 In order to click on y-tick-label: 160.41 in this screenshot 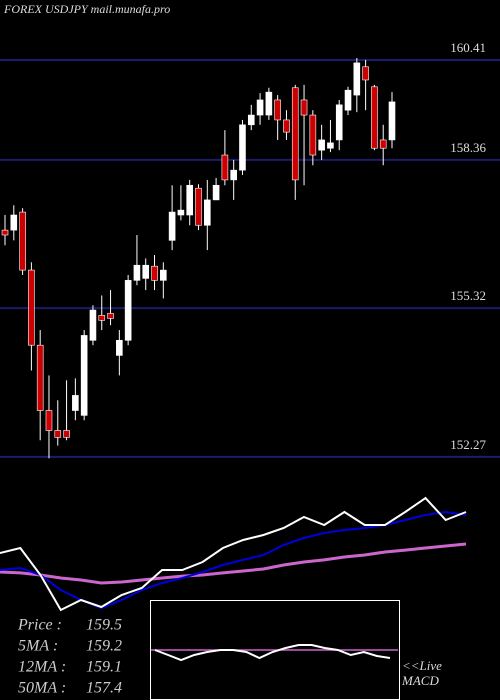, I will do `click(468, 47)`.